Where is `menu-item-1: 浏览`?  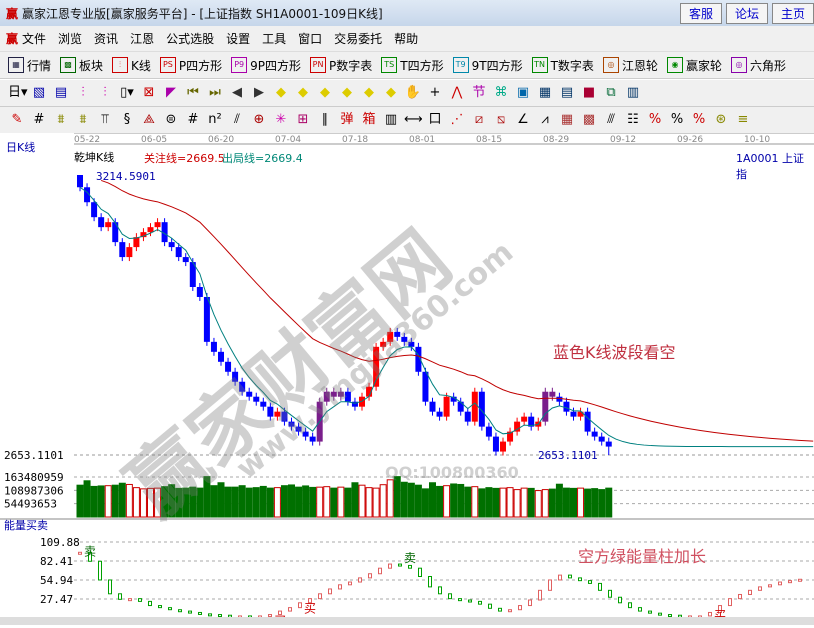
menu-item-1: 浏览 is located at coordinates (70, 39).